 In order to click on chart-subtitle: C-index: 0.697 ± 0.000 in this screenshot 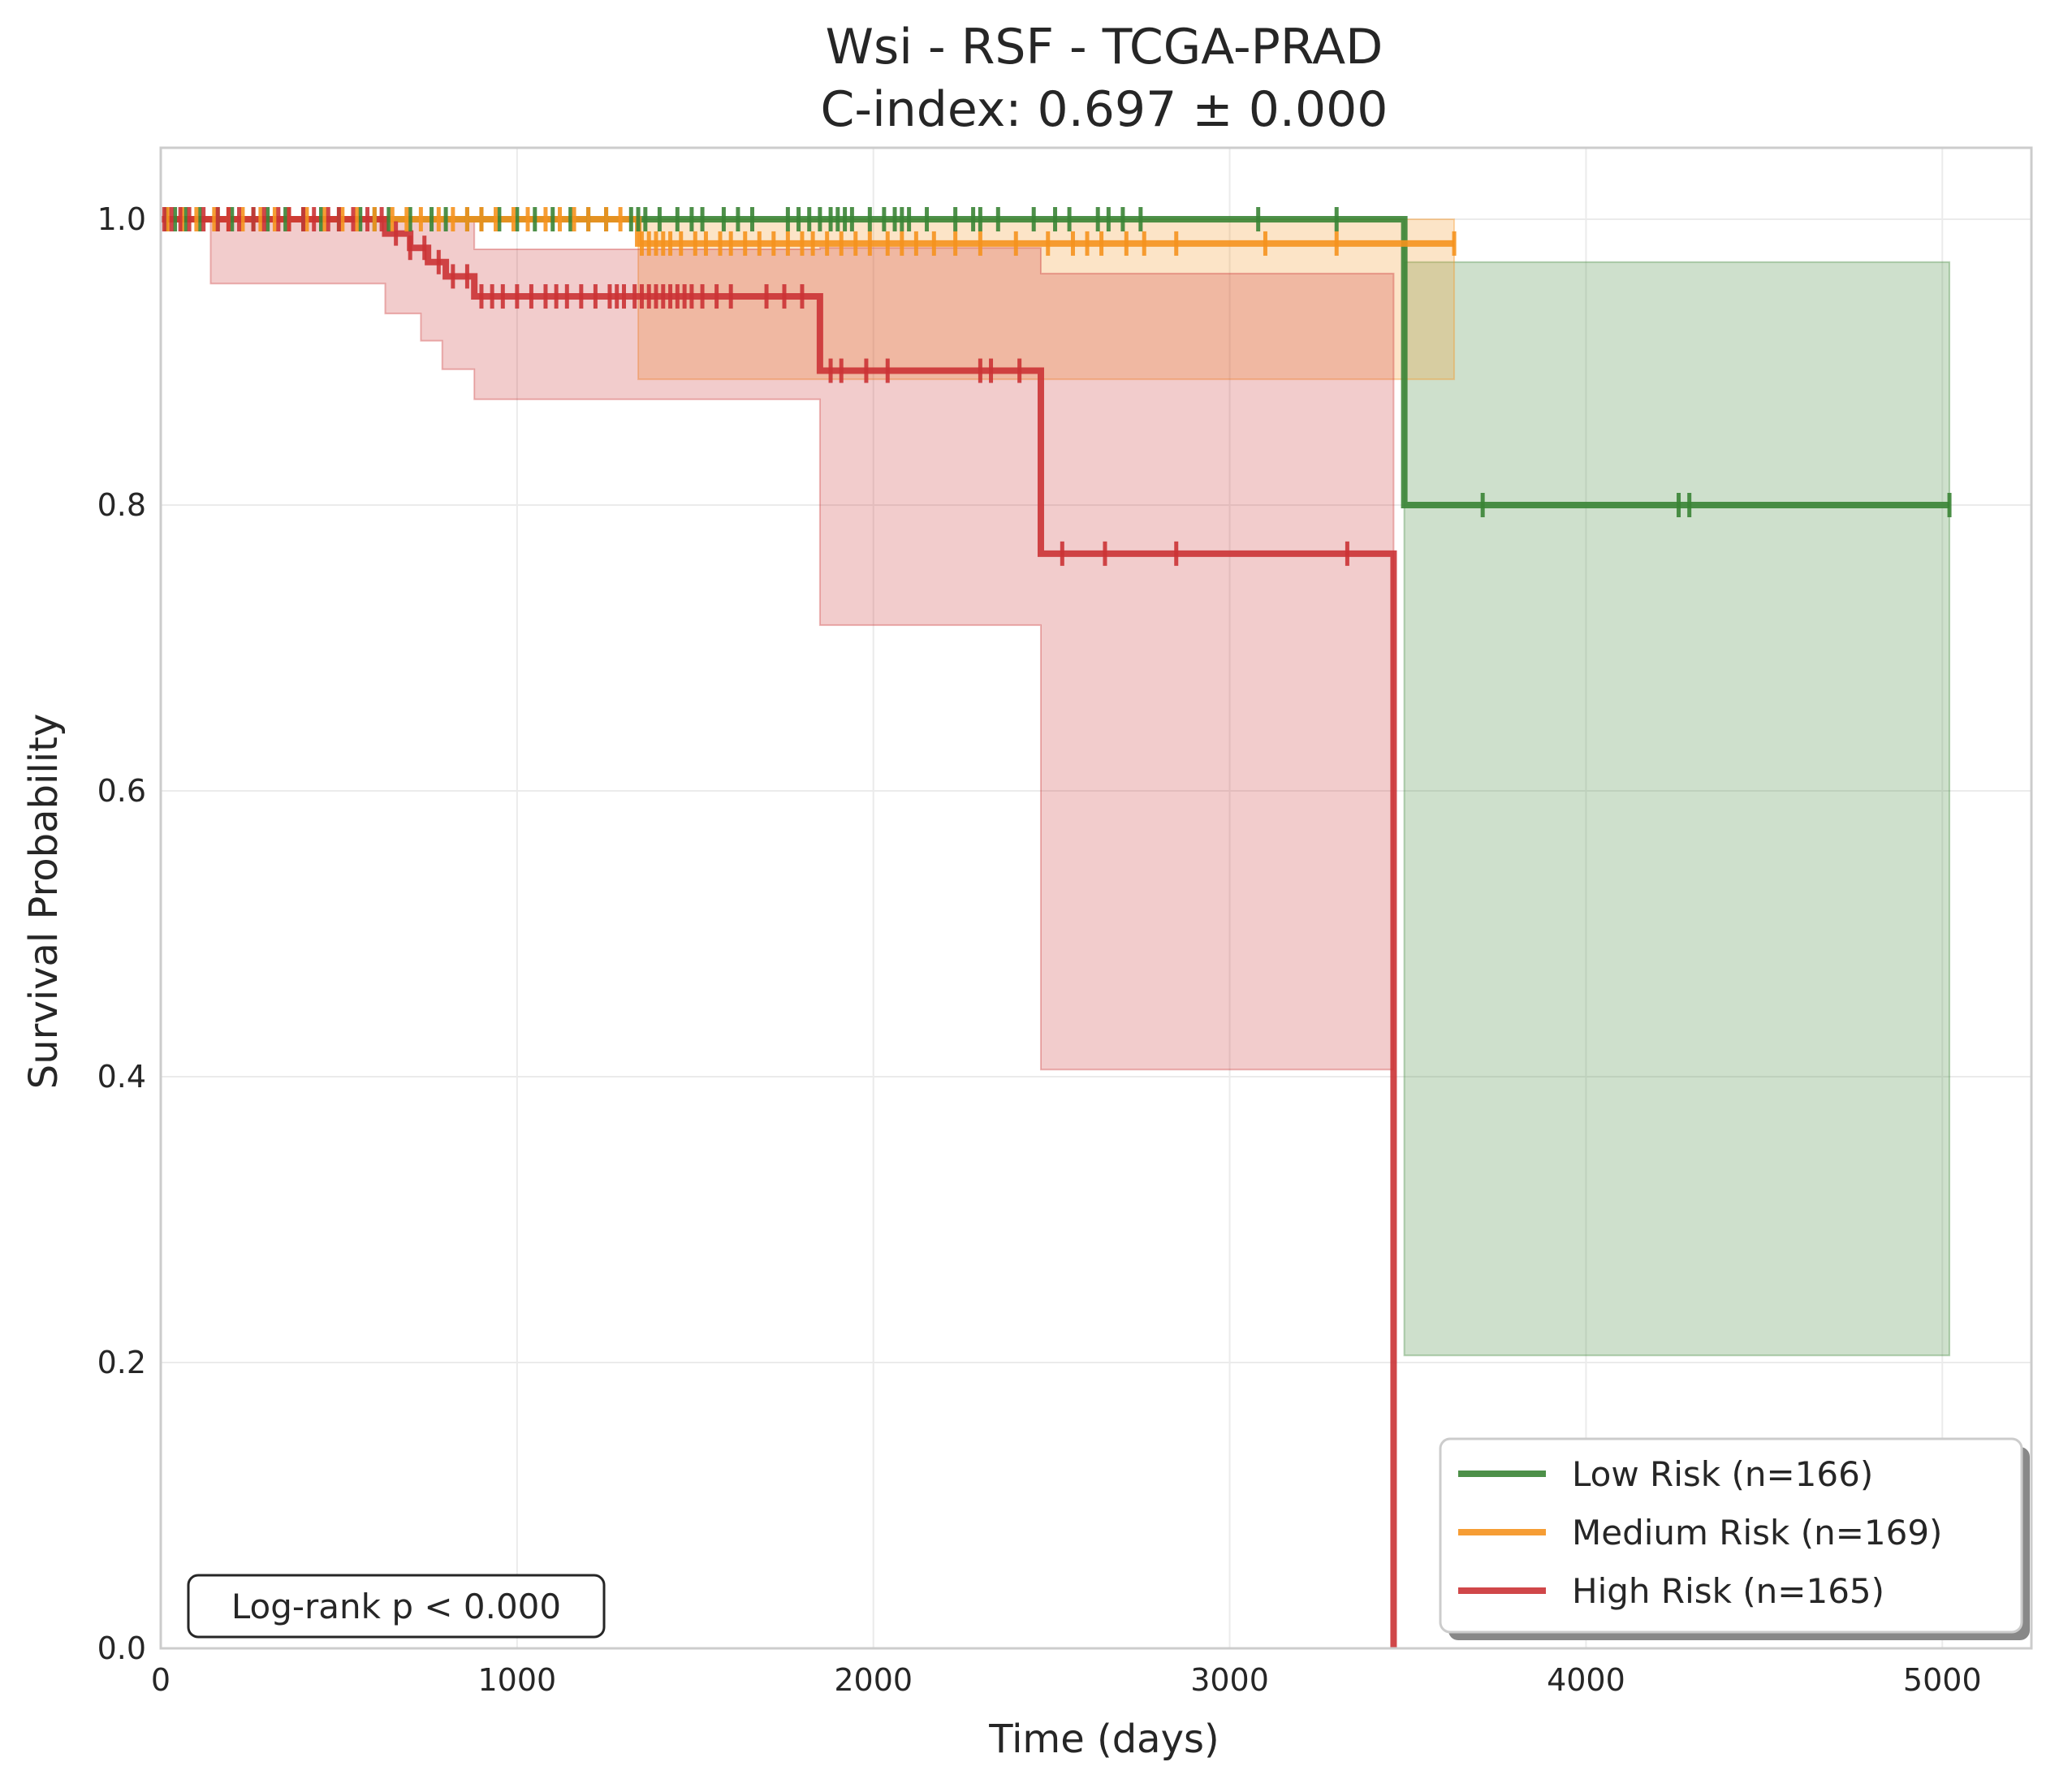, I will do `click(1104, 109)`.